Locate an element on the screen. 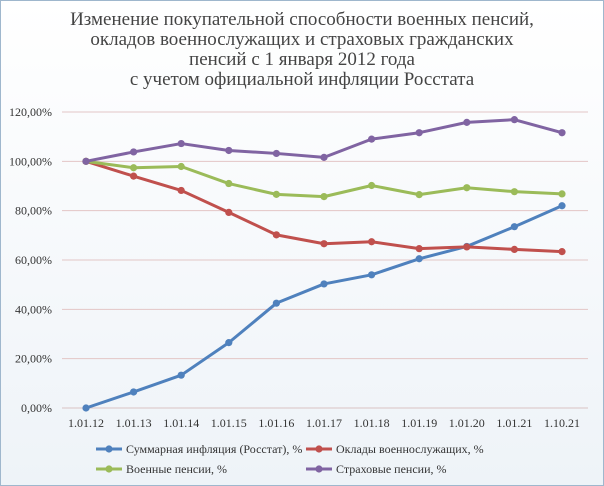  x-tick-label: 1.01.19 is located at coordinates (419, 423).